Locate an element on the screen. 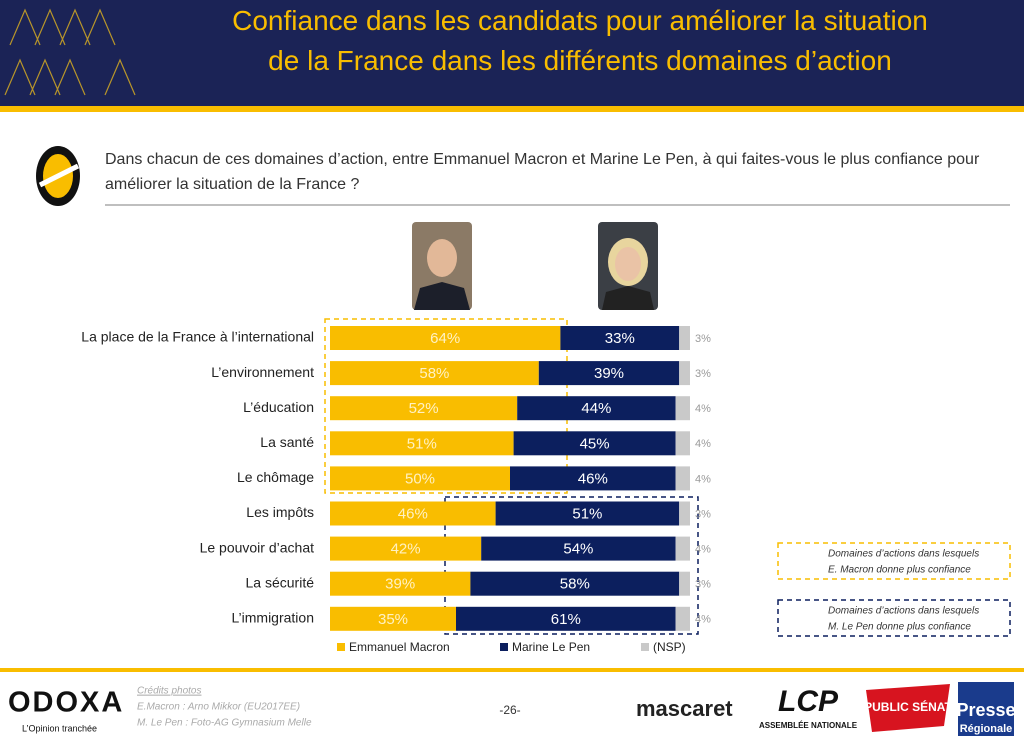 The image size is (1024, 740). partner-logo: mascaret is located at coordinates (684, 708).